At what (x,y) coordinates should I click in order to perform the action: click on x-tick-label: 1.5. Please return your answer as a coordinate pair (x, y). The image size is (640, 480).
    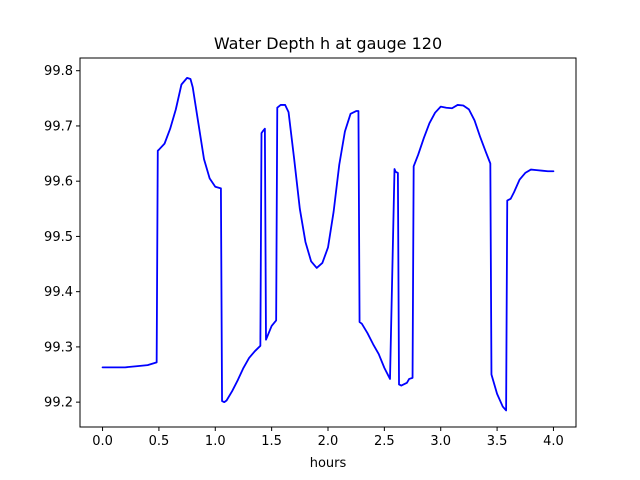
    Looking at the image, I should click on (271, 441).